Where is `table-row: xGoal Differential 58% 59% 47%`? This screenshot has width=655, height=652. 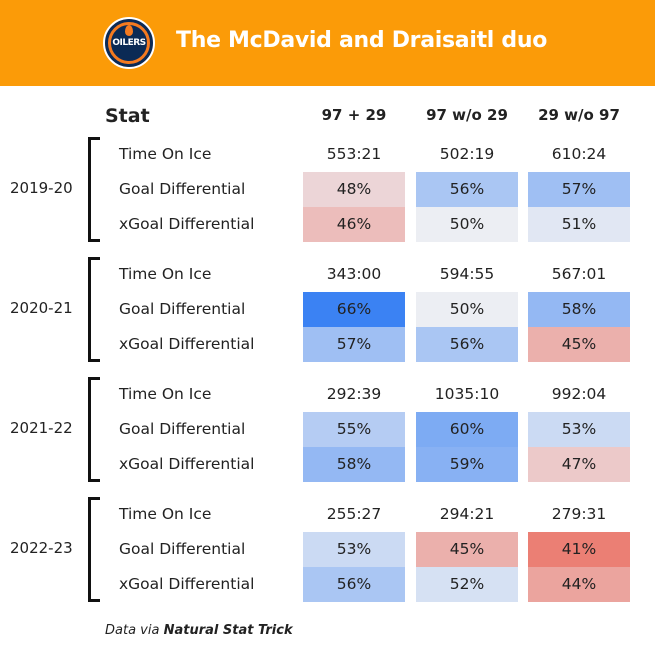
table-row: xGoal Differential 58% 59% 47% is located at coordinates (327, 464).